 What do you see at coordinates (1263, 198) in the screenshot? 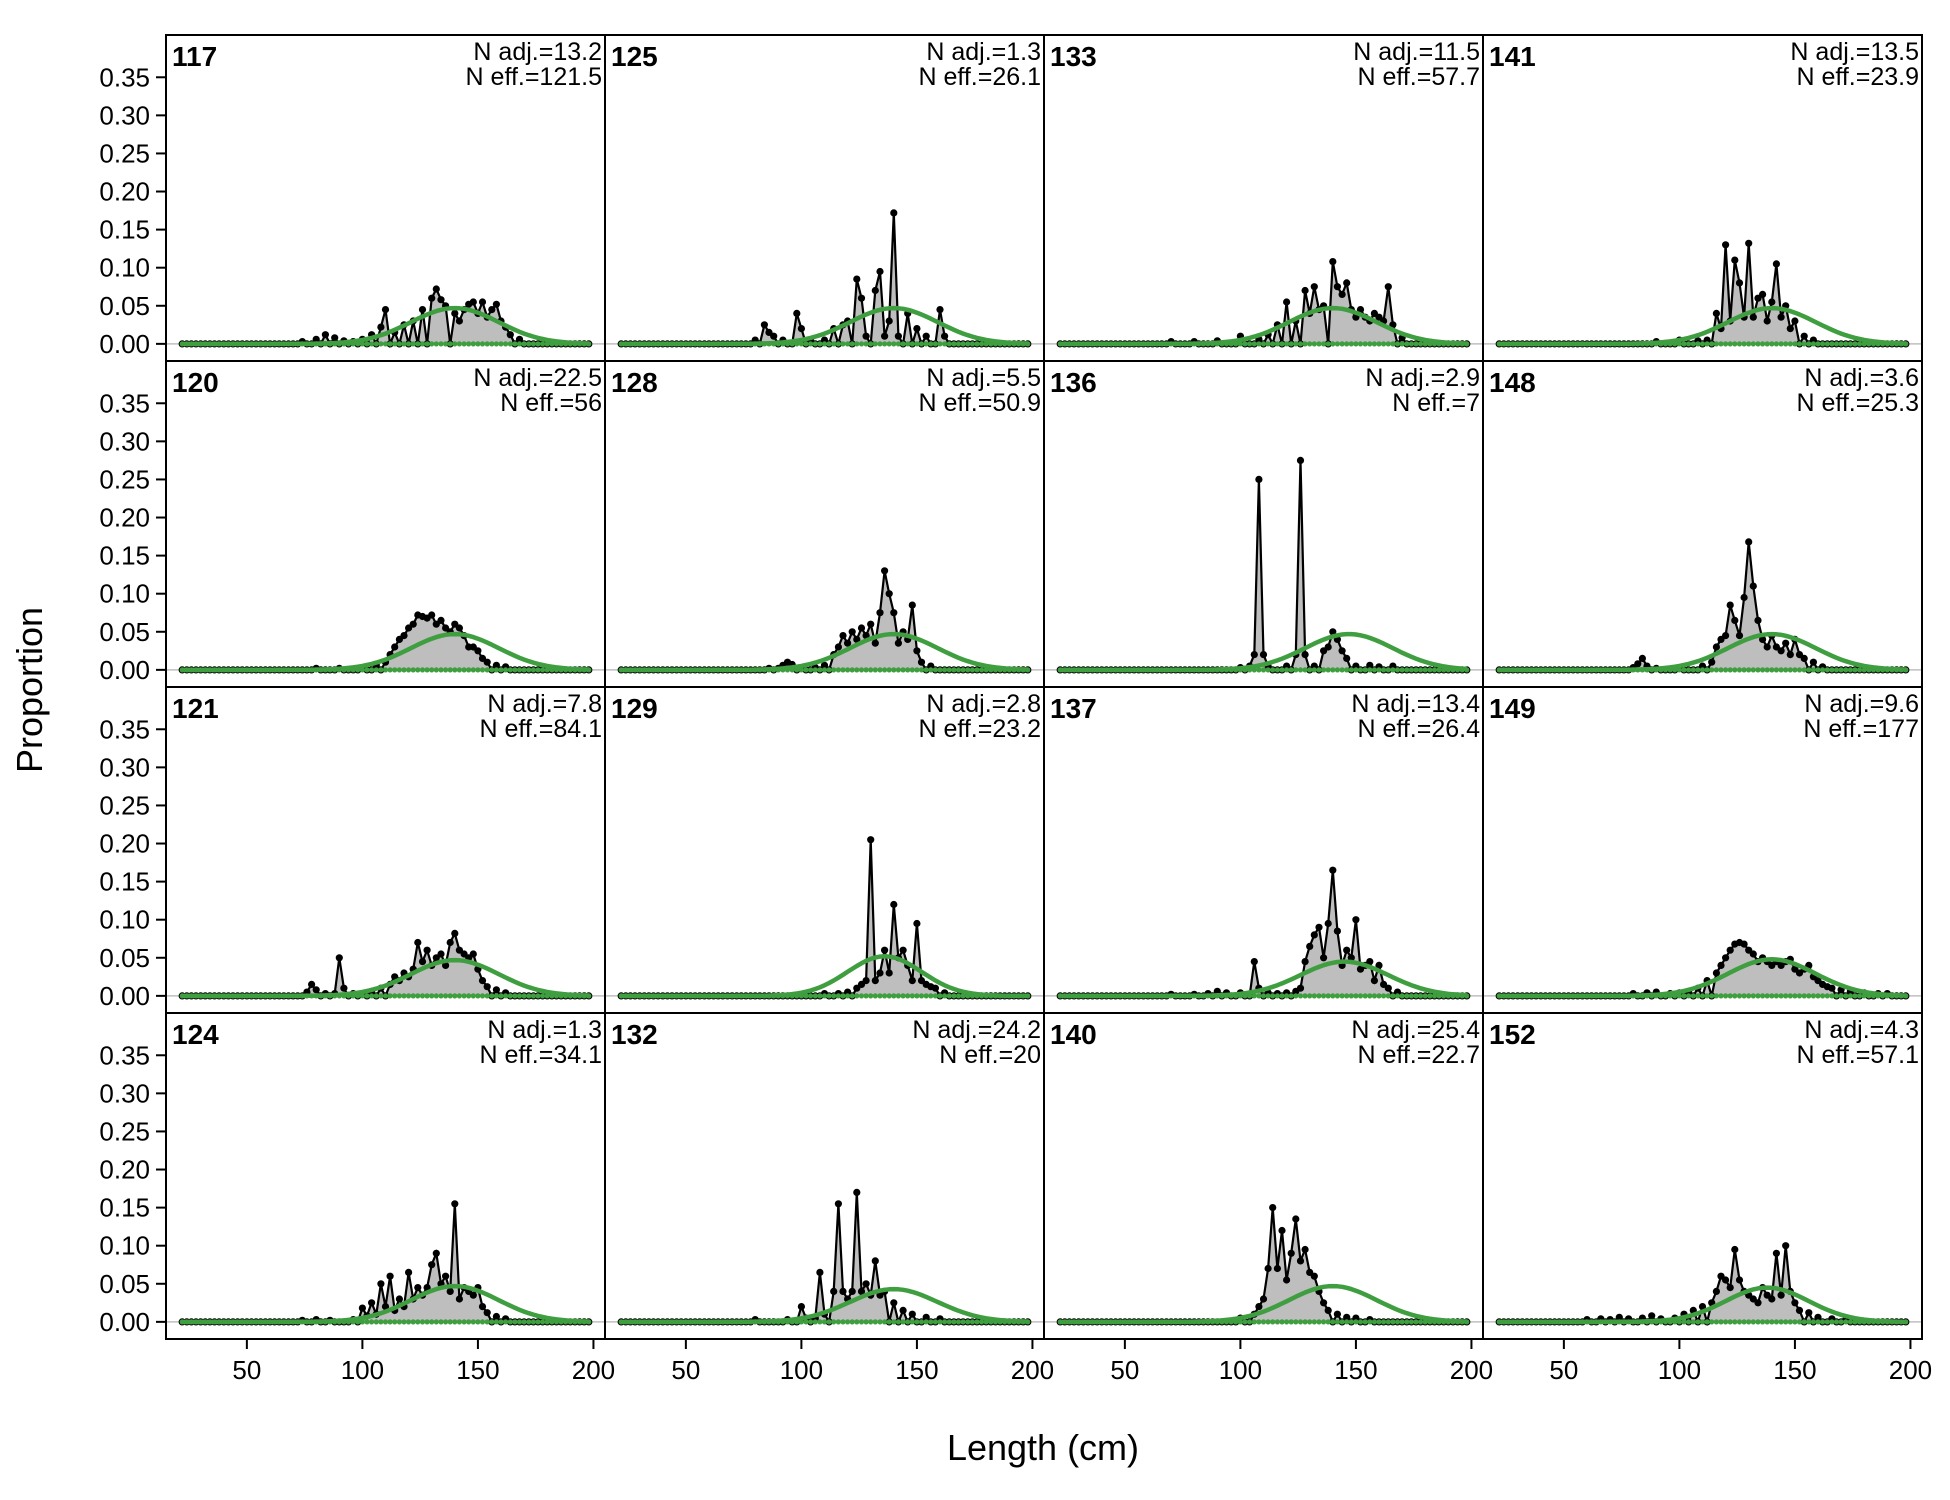
I see `panel-133: 133 N adj.=11.5N eff.=57.7` at bounding box center [1263, 198].